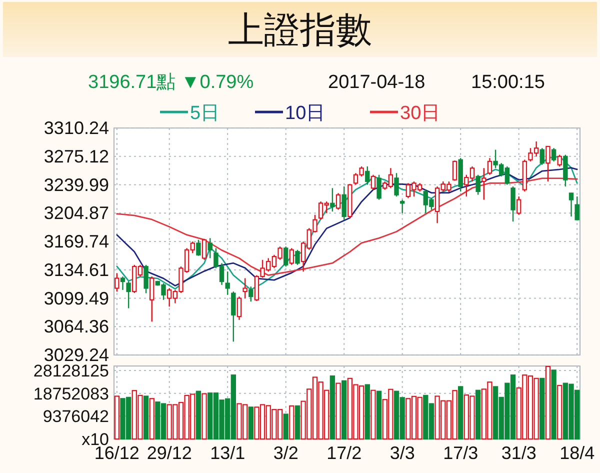  What do you see at coordinates (377, 82) in the screenshot?
I see `text: 2017-04-18` at bounding box center [377, 82].